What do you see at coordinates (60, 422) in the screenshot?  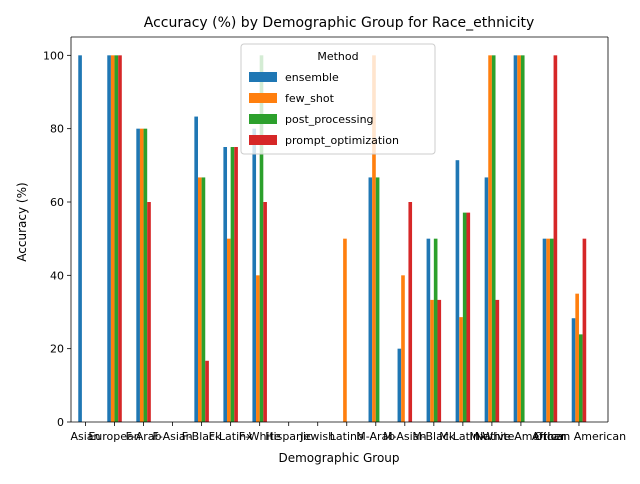 I see `y-tick-label: 0` at bounding box center [60, 422].